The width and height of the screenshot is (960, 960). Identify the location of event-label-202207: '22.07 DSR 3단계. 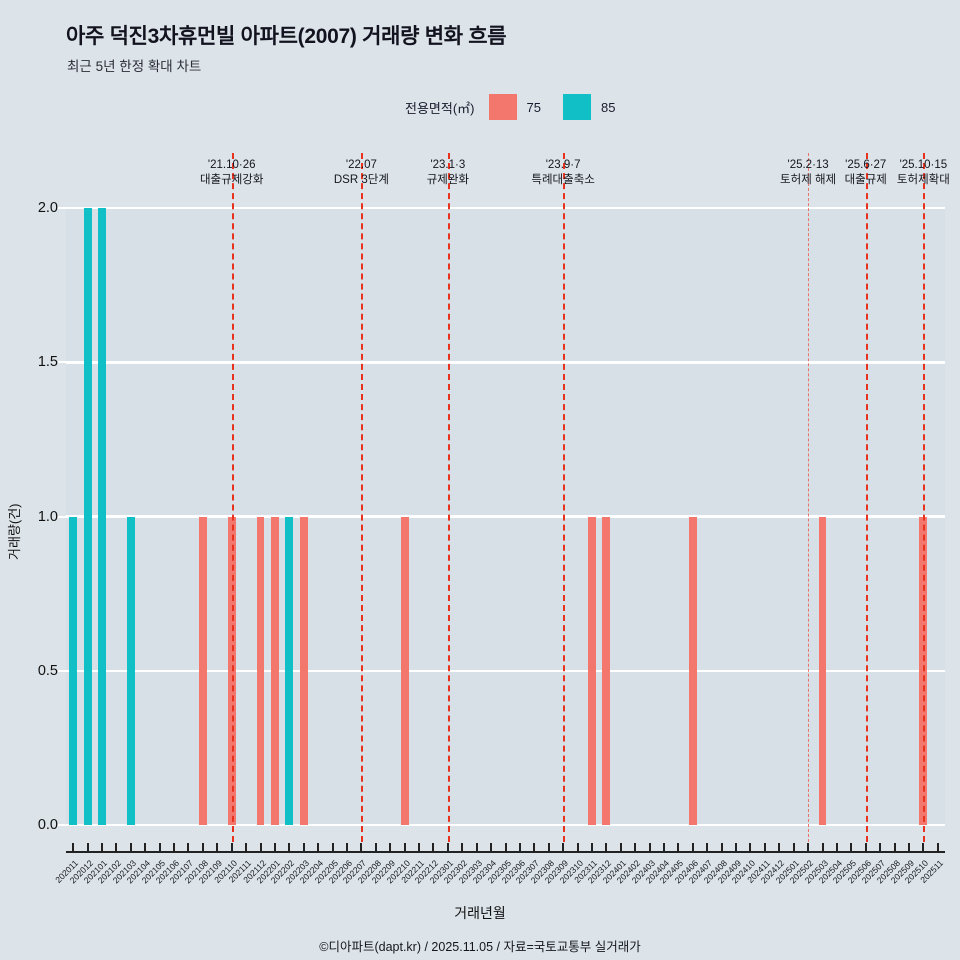
(361, 173).